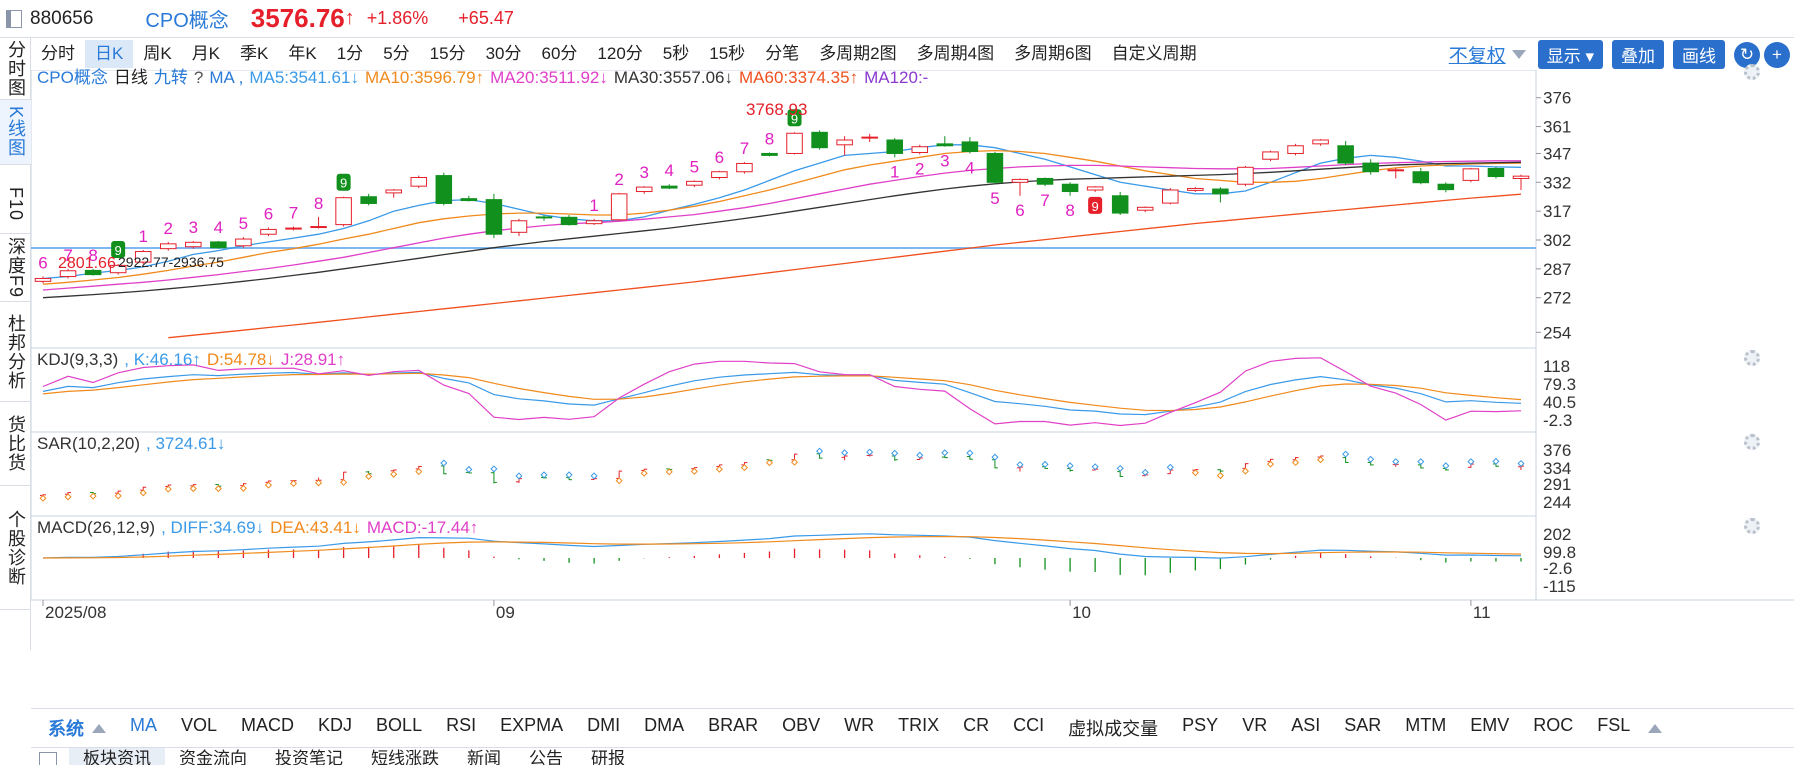  I want to click on indicator-3: KDJ, so click(335, 725).